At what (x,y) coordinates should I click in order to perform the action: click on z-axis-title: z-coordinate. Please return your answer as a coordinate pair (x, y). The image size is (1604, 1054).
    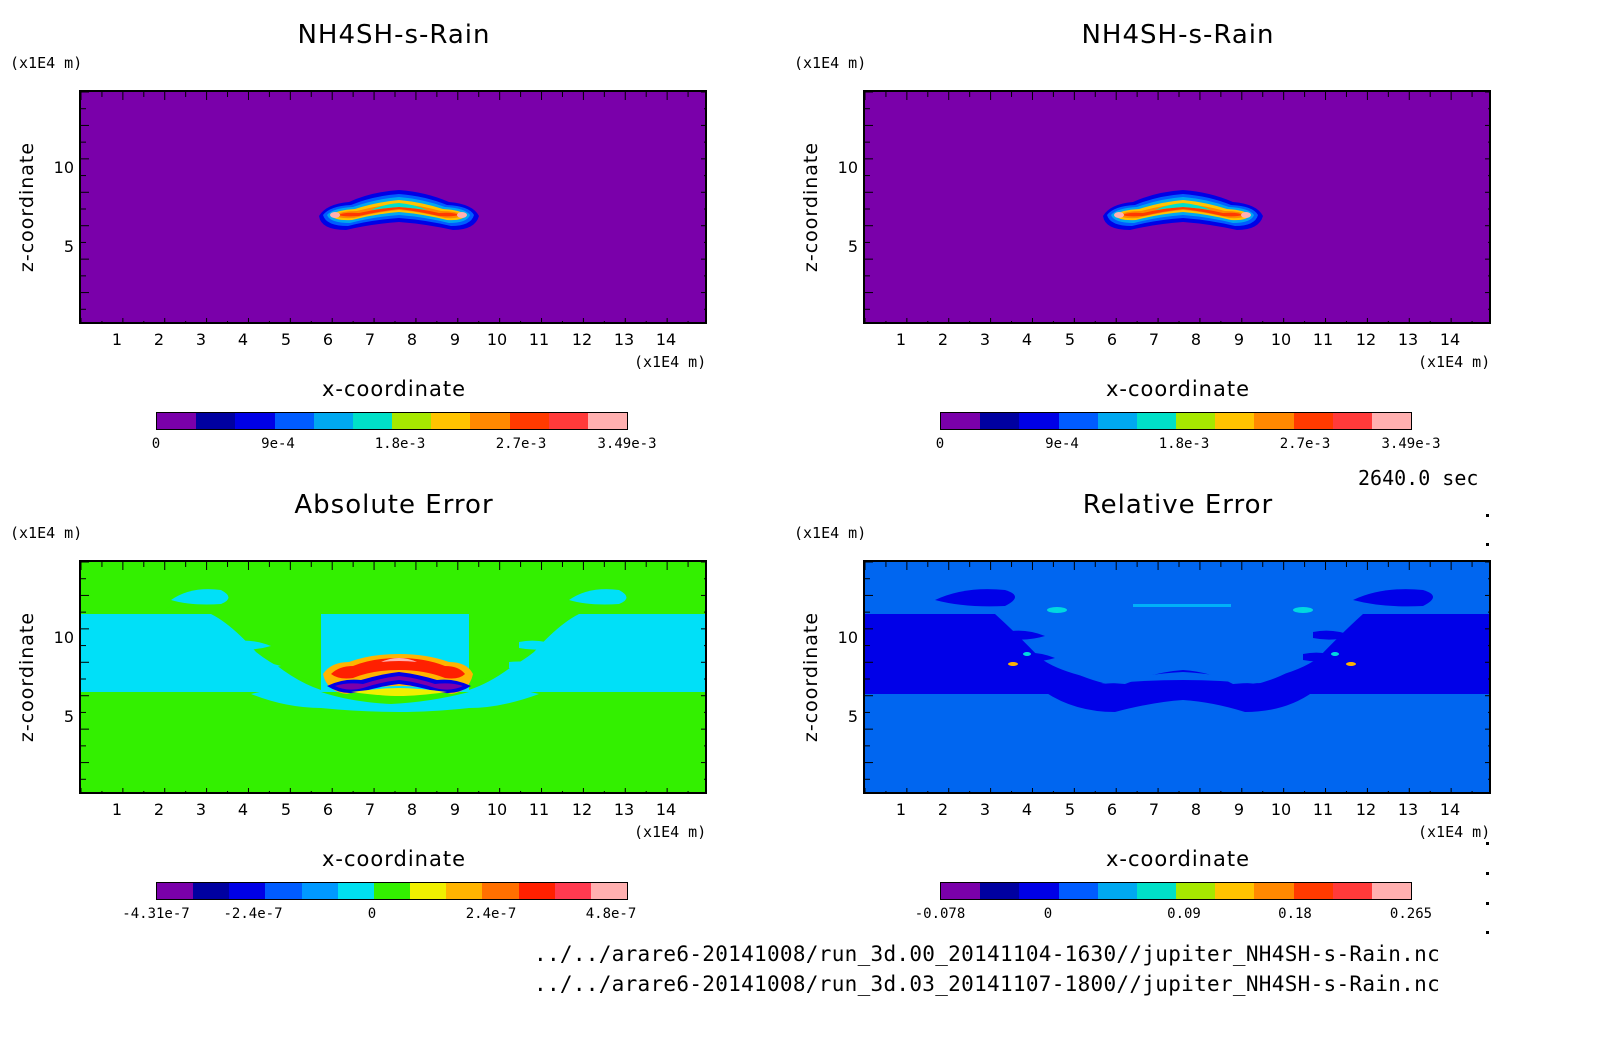
    Looking at the image, I should click on (811, 677).